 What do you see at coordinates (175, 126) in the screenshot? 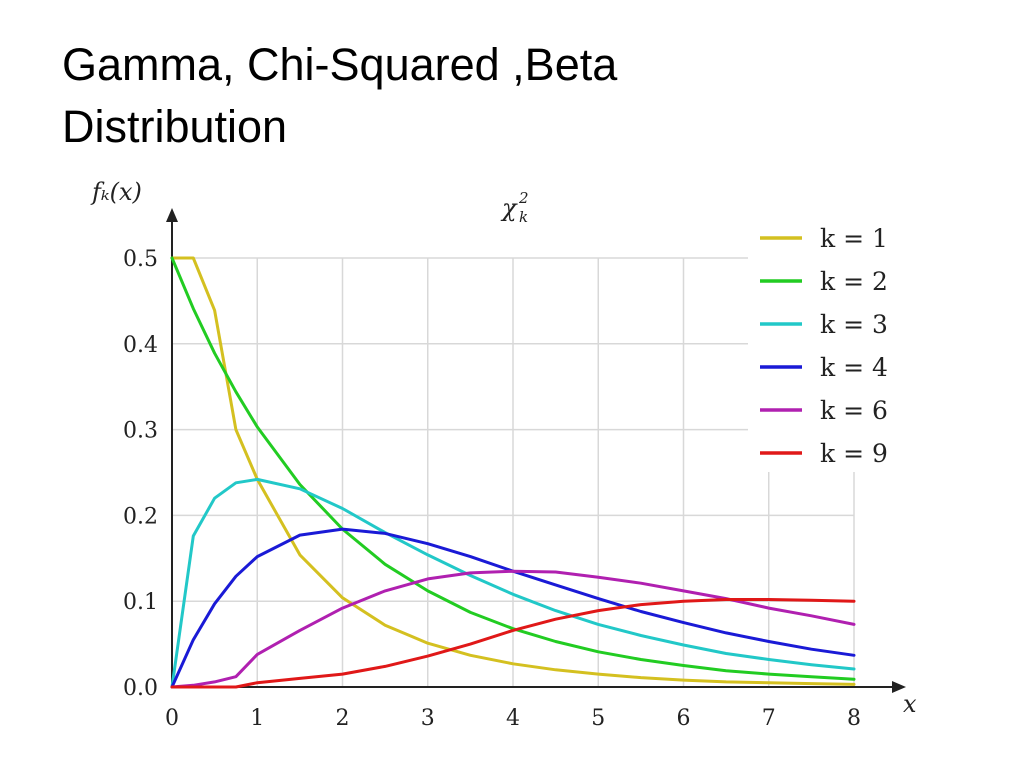
I see `slide-title-line-2: Distribution` at bounding box center [175, 126].